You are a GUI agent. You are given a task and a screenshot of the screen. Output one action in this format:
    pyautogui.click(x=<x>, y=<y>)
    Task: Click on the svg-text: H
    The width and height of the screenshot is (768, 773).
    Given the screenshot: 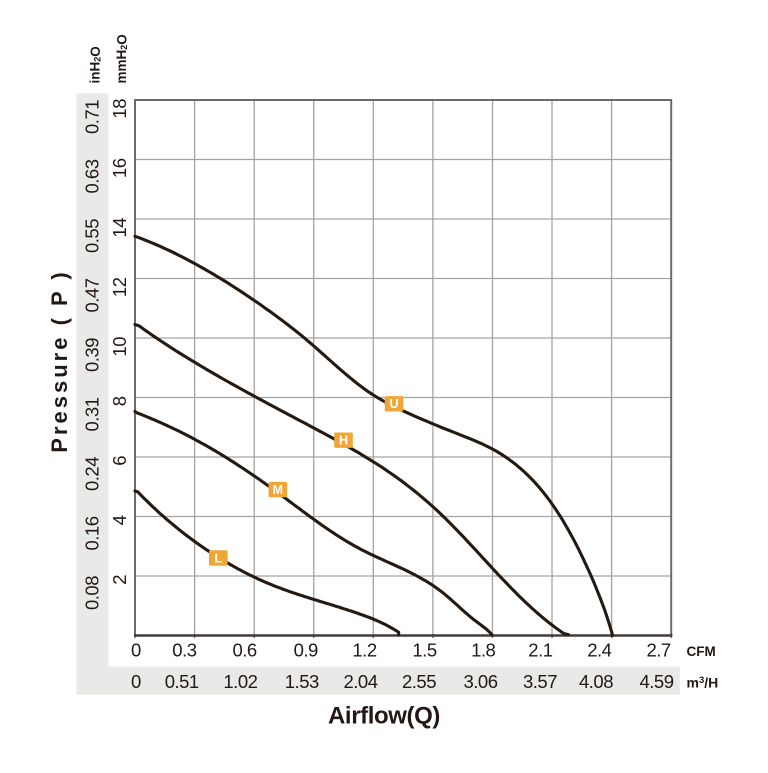 What is the action you would take?
    pyautogui.click(x=343, y=441)
    